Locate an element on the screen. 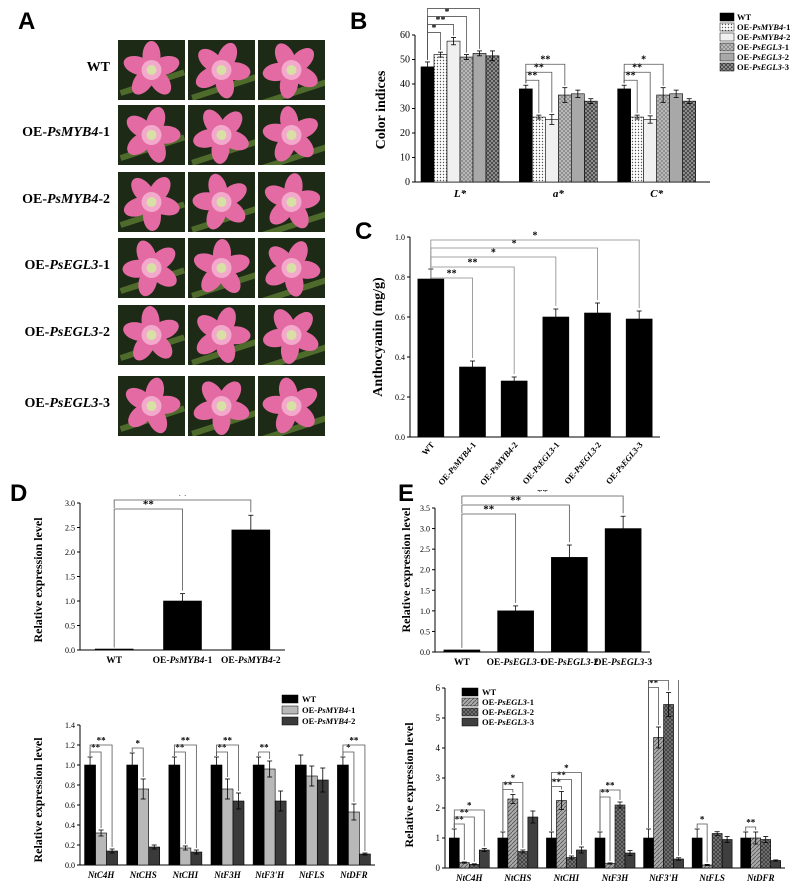 The image size is (803, 890). bar-oe-psmyb4-2-ntdfr is located at coordinates (365, 859).